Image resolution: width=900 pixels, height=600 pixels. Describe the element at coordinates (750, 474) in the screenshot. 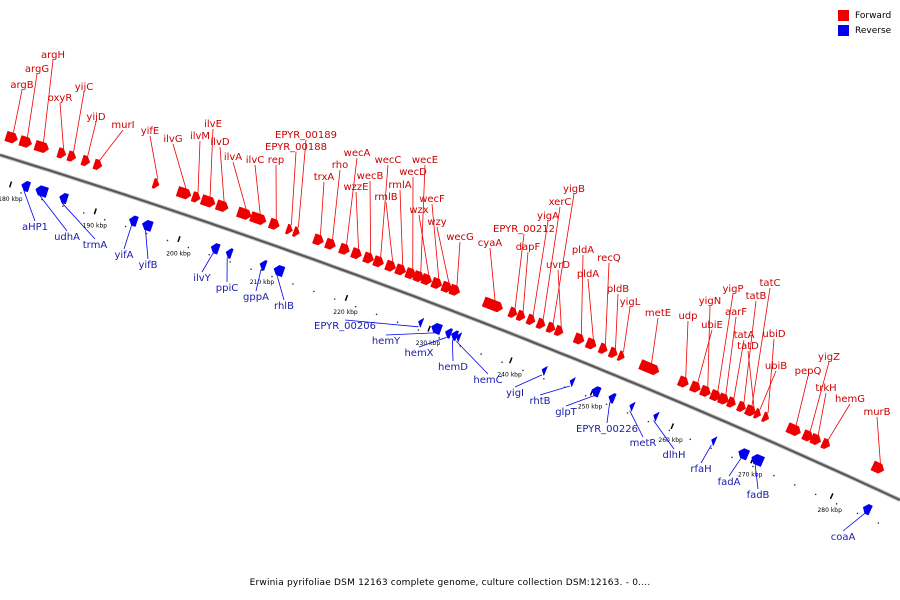

I see `kbp-tick-label: 270 kbp` at that location.